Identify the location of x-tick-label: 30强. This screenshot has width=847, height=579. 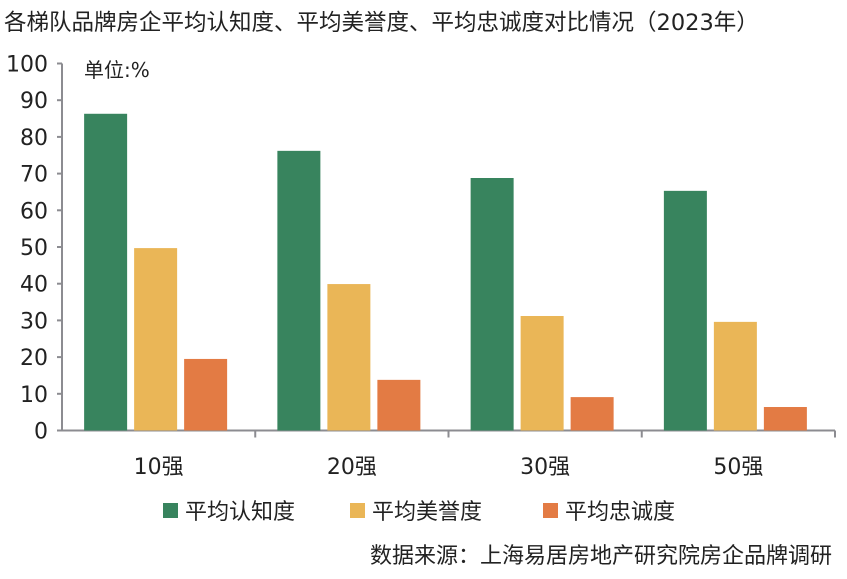
(545, 467).